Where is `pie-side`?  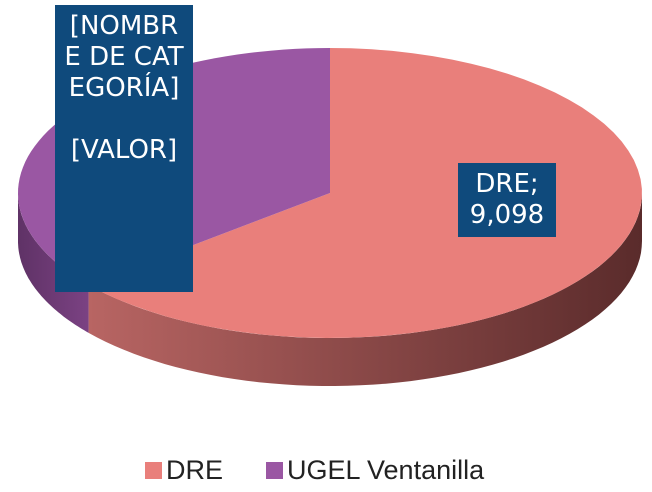 pie-side is located at coordinates (53, 263).